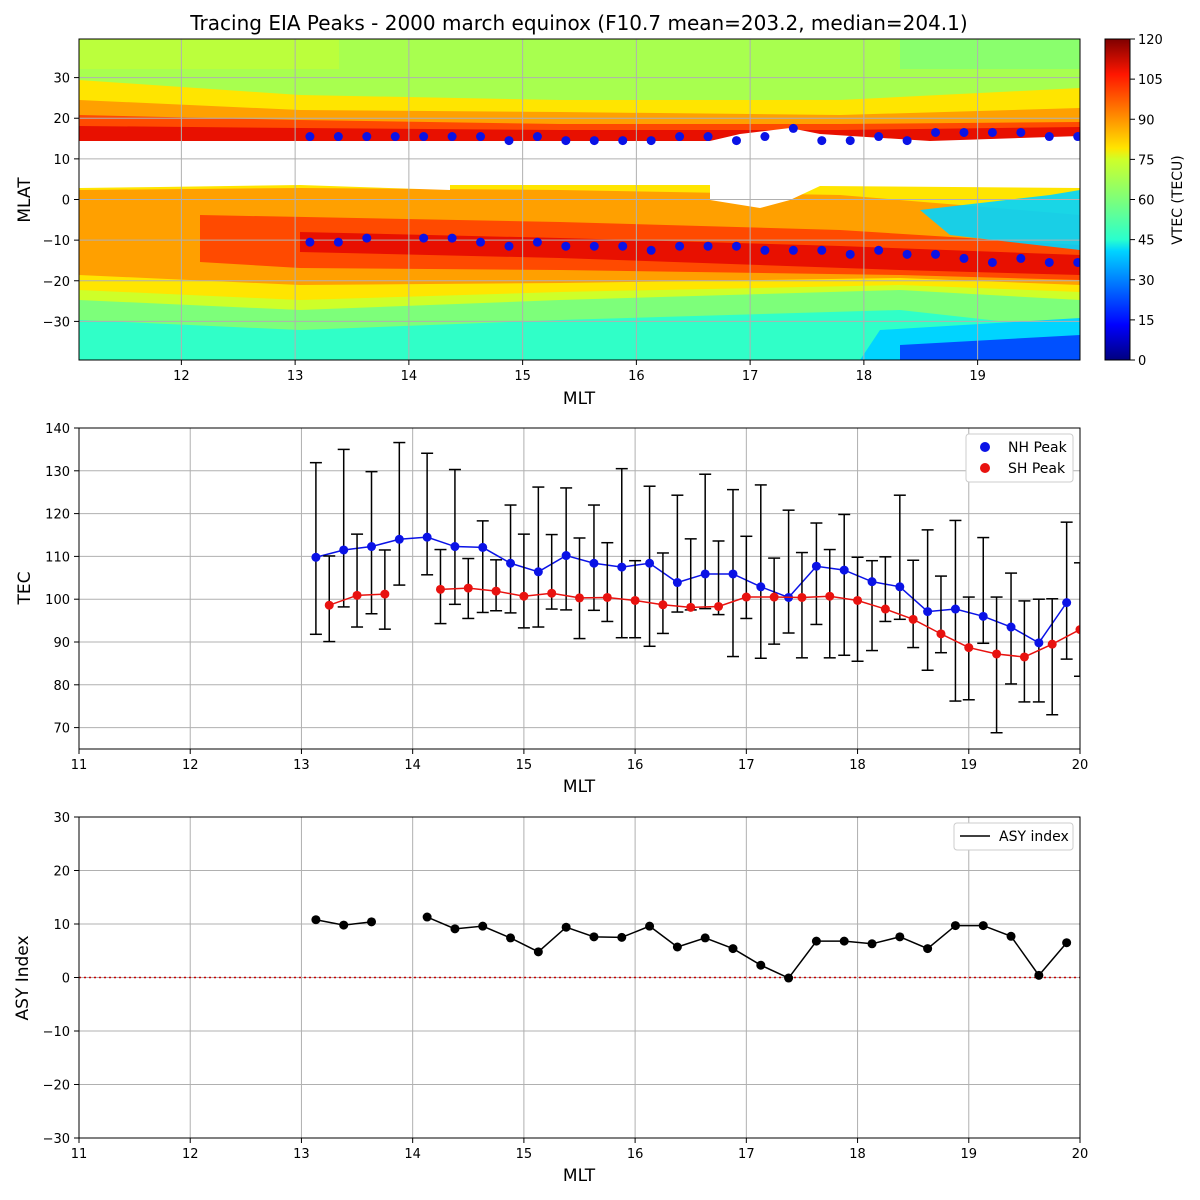 The image size is (1200, 1200). What do you see at coordinates (985, 447) in the screenshot?
I see `legend-nh-marker` at bounding box center [985, 447].